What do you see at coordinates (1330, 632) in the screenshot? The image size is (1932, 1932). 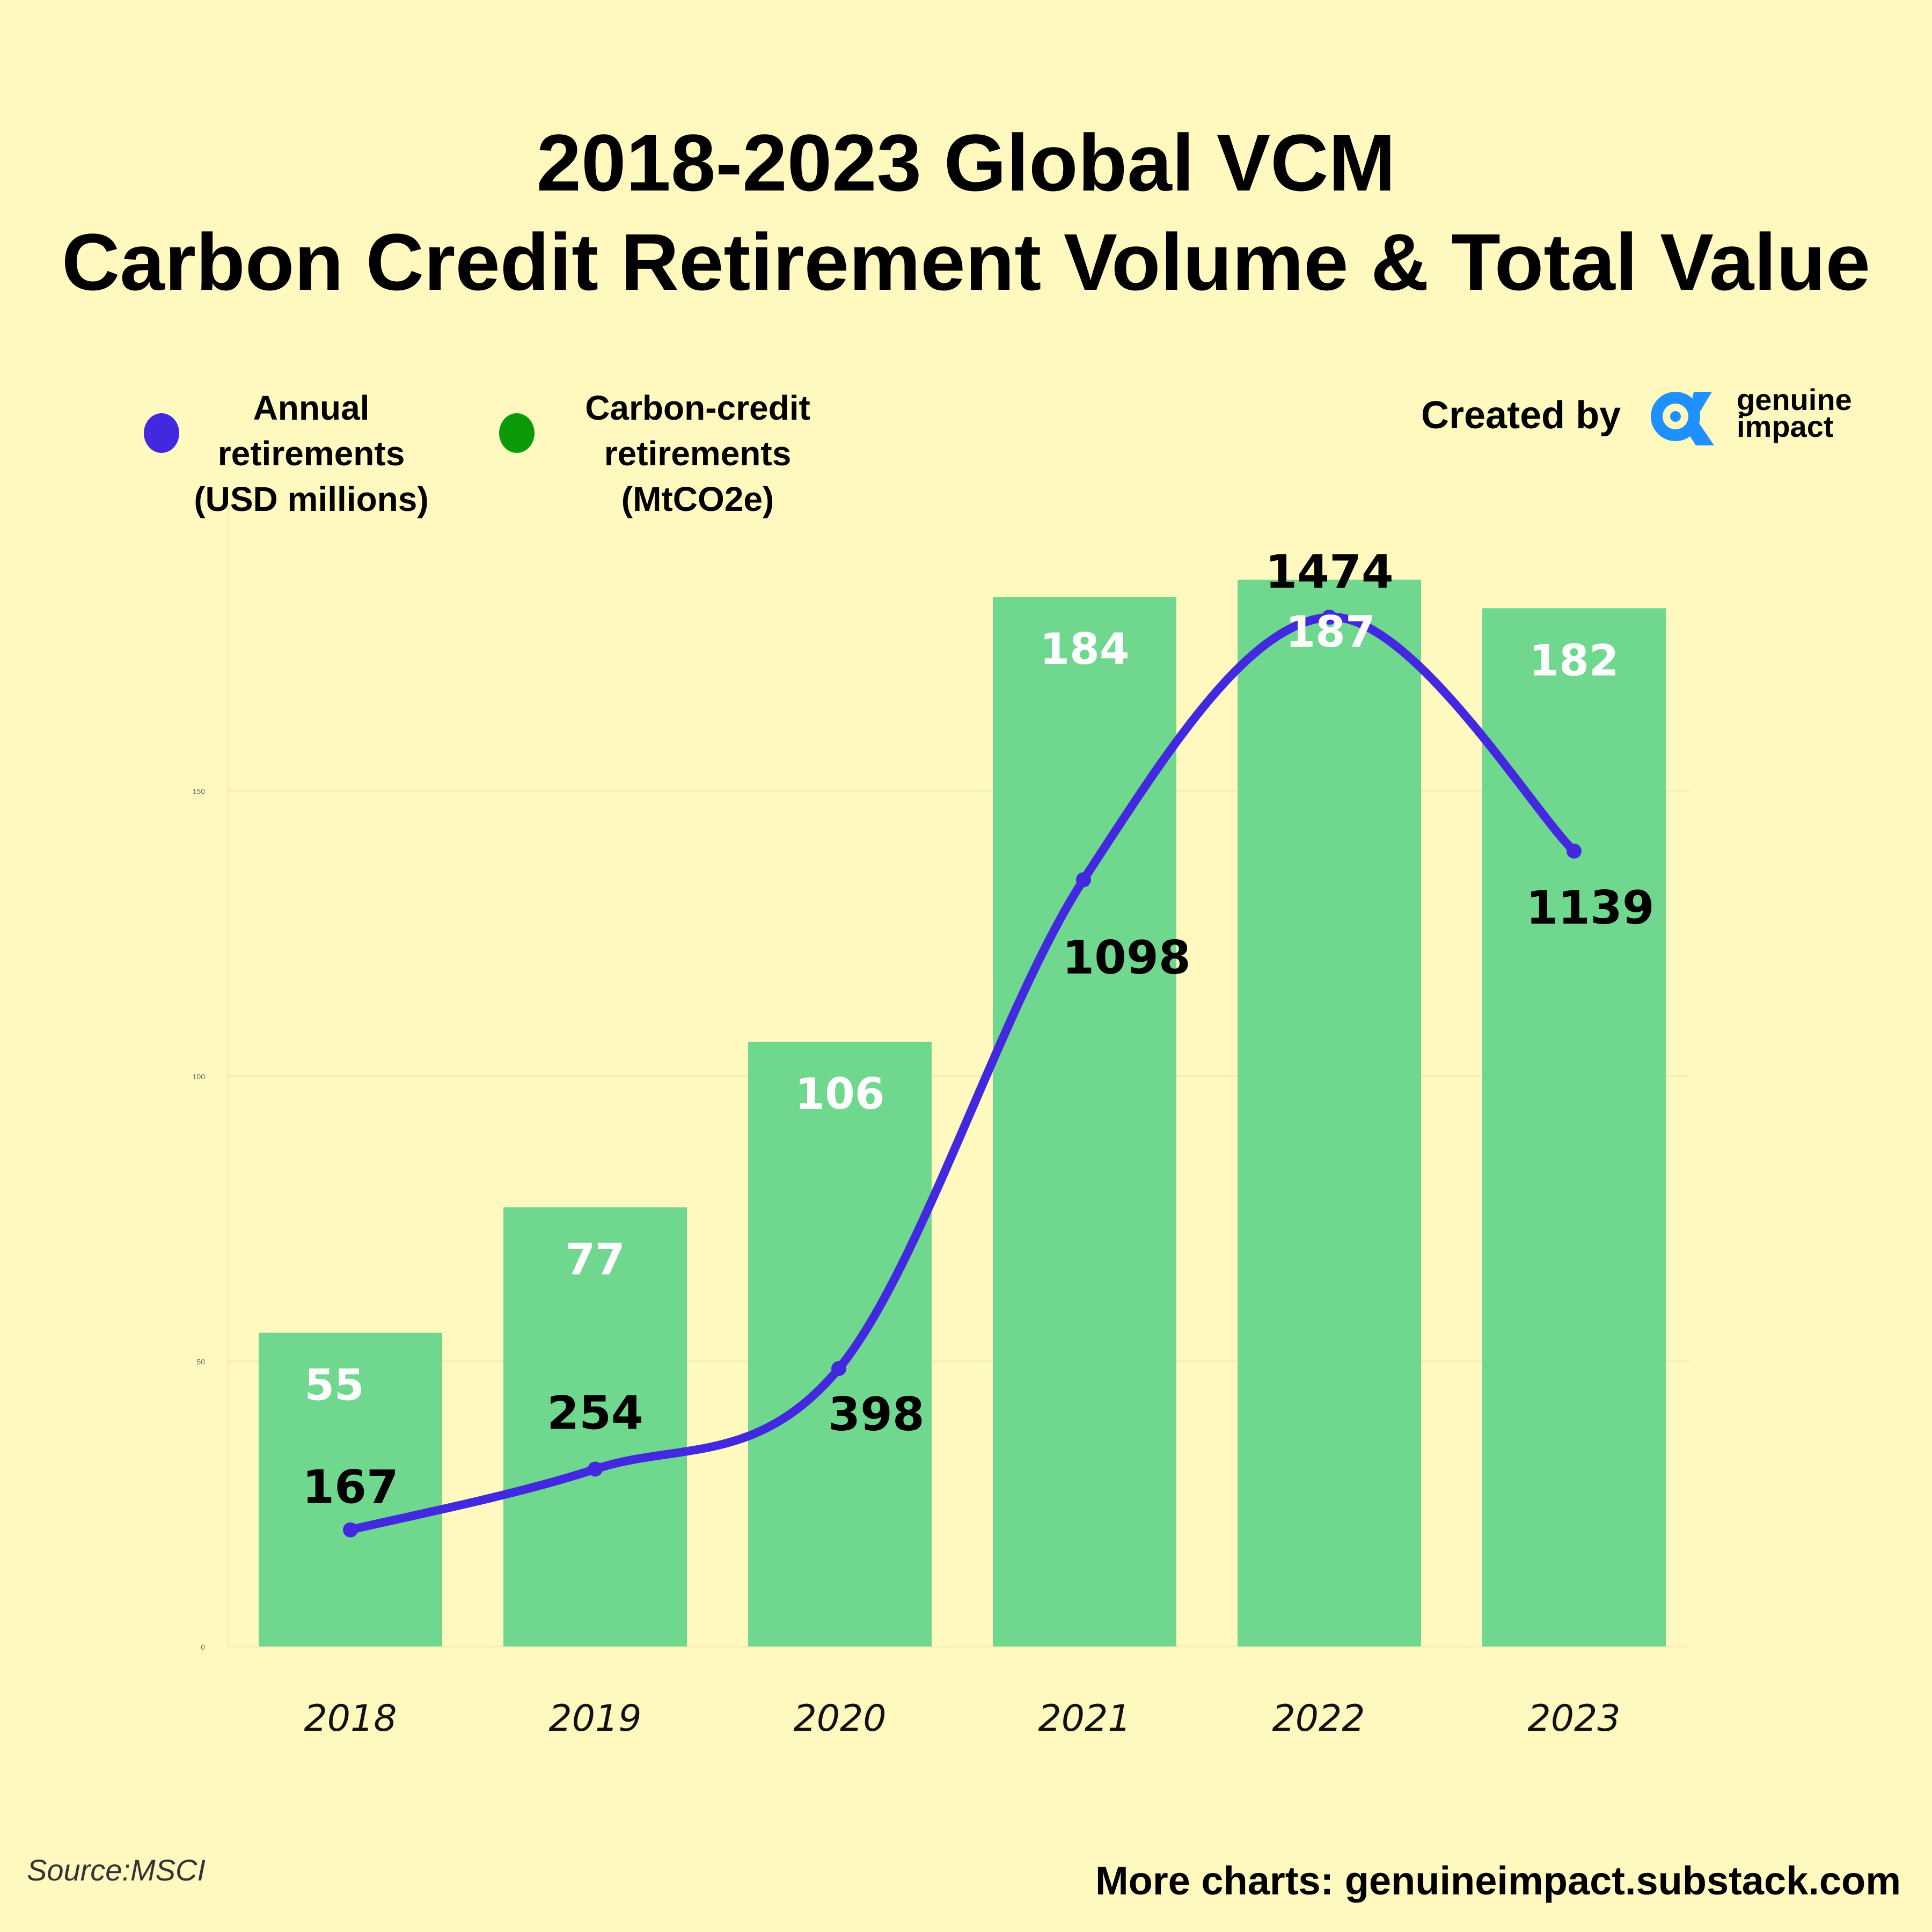 I see `bar-value-label: 187` at bounding box center [1330, 632].